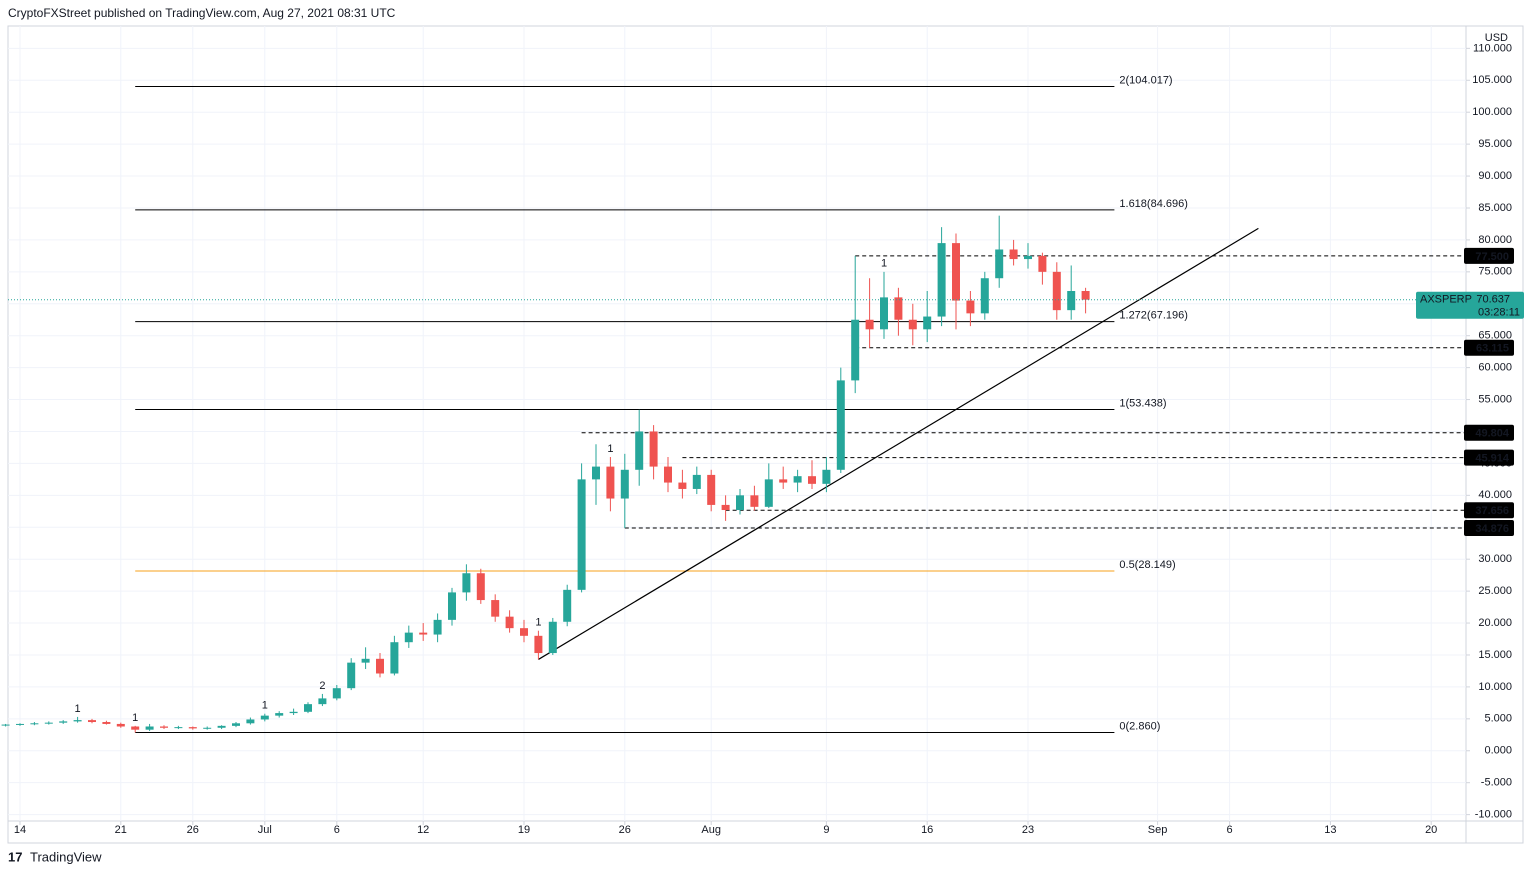 This screenshot has width=1536, height=878. I want to click on y-tick-label: 105.000, so click(1492, 80).